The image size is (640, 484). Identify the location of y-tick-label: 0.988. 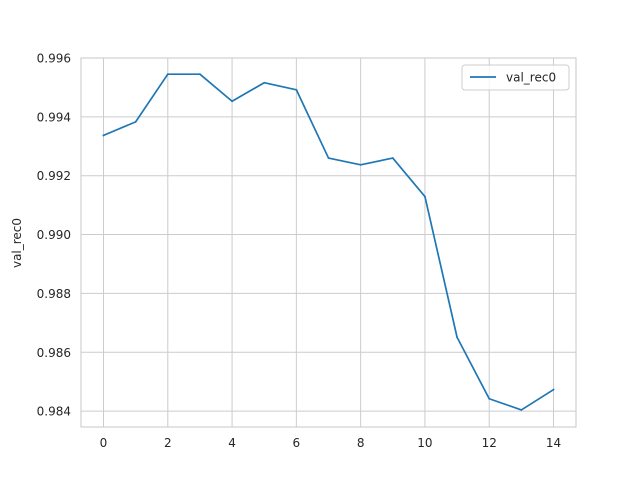
(54, 294).